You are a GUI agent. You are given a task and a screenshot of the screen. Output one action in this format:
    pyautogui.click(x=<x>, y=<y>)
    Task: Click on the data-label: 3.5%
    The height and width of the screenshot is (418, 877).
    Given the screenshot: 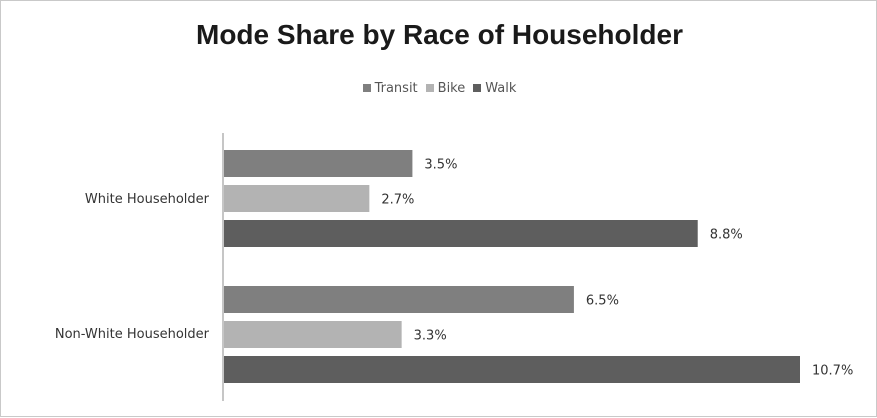 What is the action you would take?
    pyautogui.click(x=440, y=165)
    